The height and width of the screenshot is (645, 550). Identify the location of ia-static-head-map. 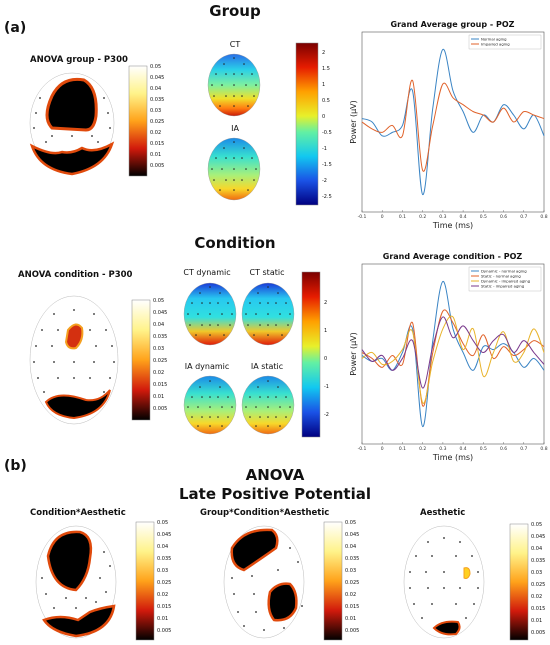
(268, 405).